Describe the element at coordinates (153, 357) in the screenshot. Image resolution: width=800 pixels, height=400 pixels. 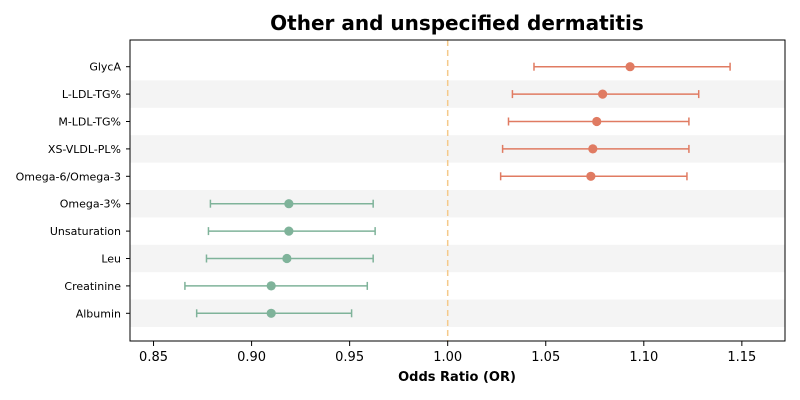
I see `x-tick-label: 0.85` at that location.